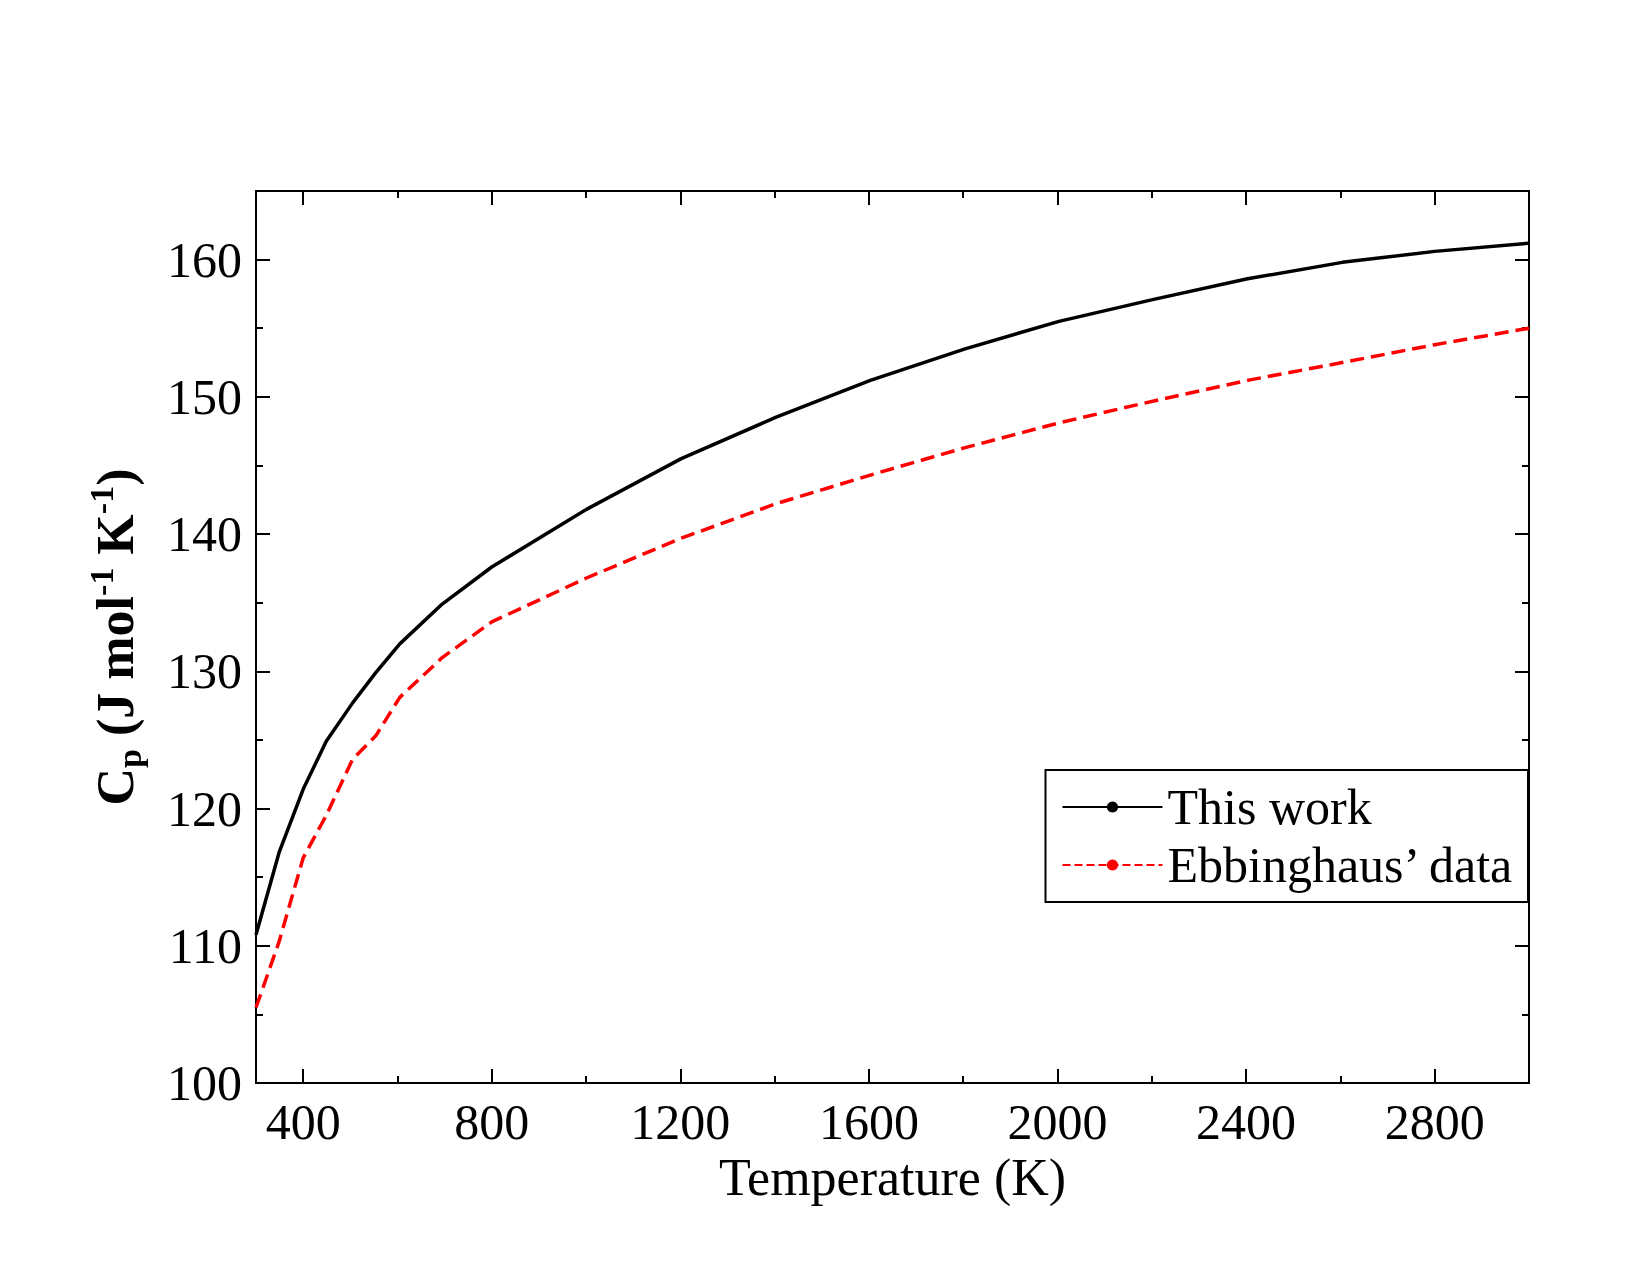 The width and height of the screenshot is (1650, 1275). Describe the element at coordinates (1269, 807) in the screenshot. I see `legend-label: This work` at that location.